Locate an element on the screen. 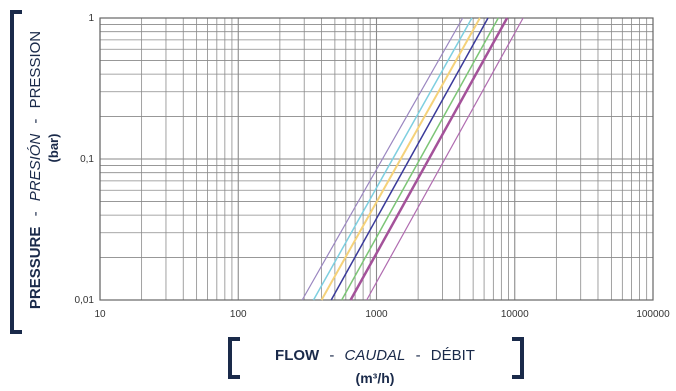  x-label-en: FLOW is located at coordinates (297, 355).